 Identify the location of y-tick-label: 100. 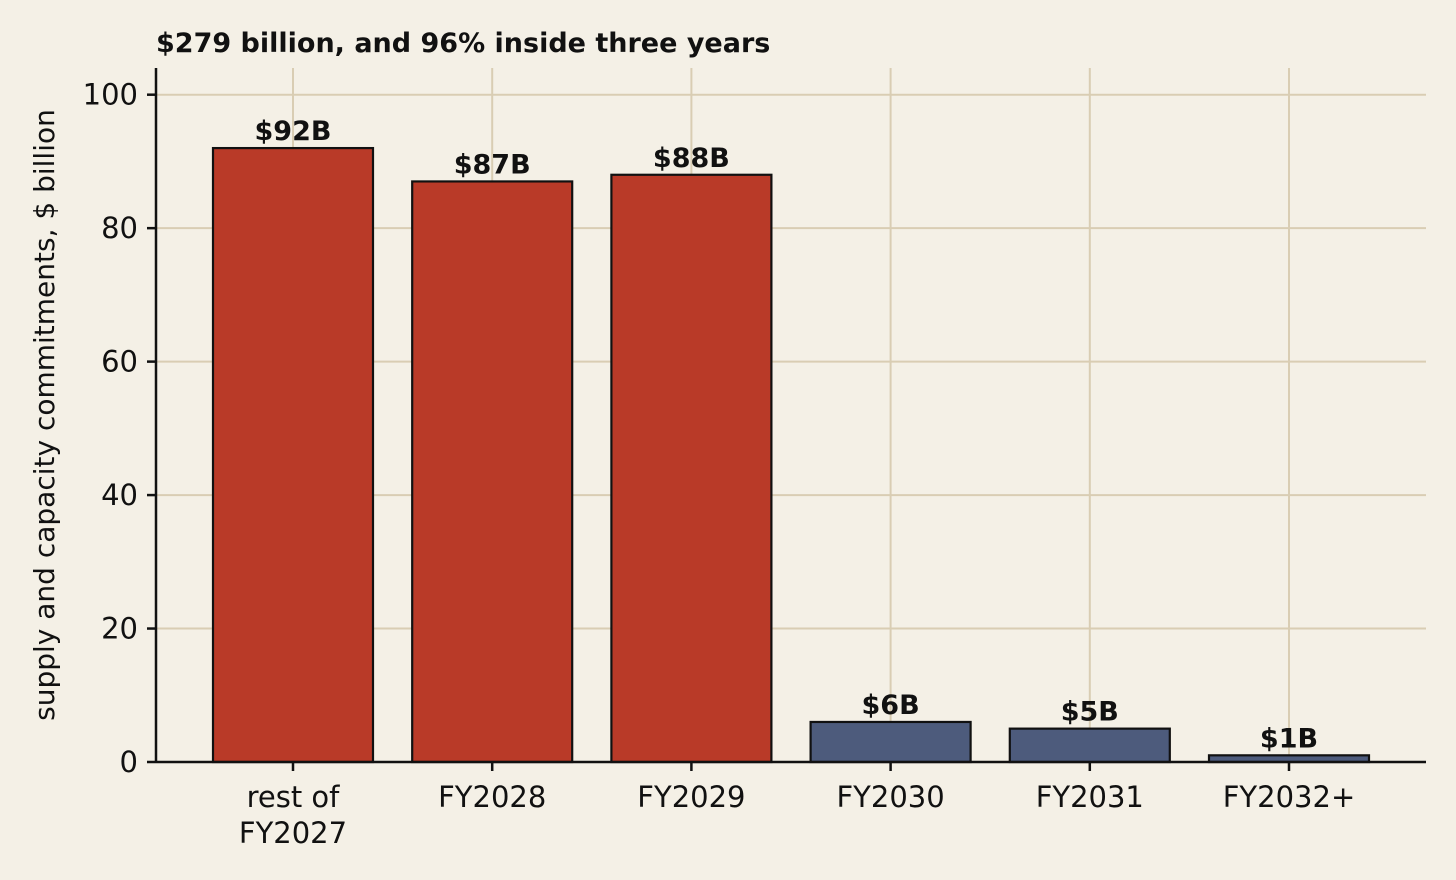
(110, 95).